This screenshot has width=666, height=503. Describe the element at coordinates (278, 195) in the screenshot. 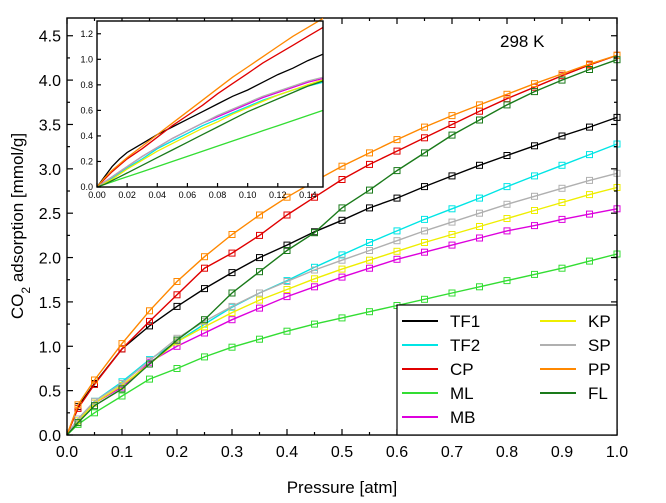

I see `inset-x-tick-label-6: 0.12` at that location.